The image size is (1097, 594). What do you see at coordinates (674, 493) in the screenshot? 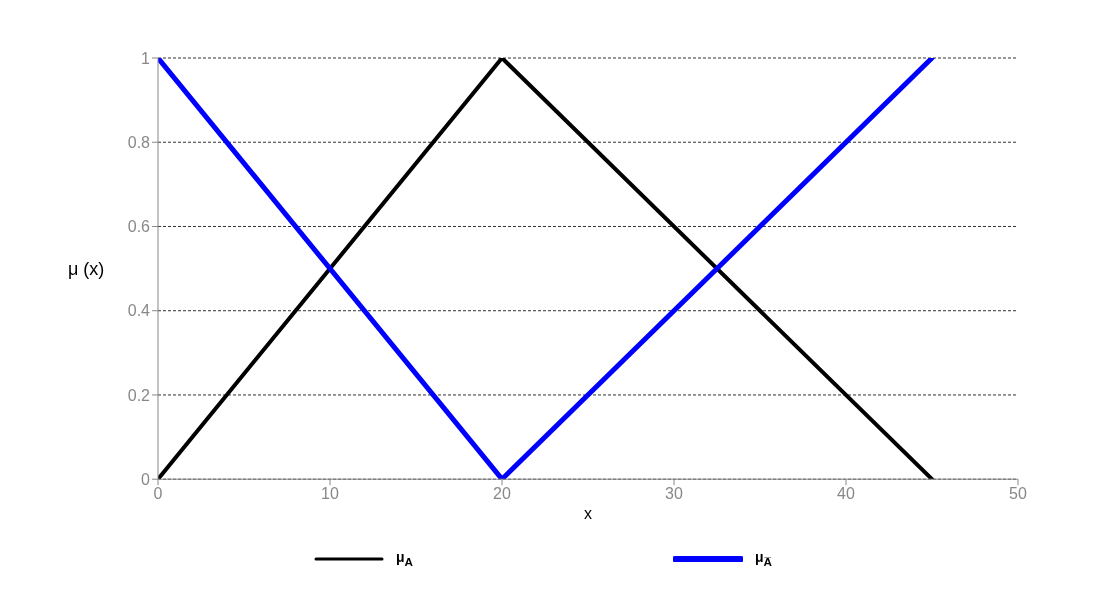
I see `x-tick-label: 30` at bounding box center [674, 493].